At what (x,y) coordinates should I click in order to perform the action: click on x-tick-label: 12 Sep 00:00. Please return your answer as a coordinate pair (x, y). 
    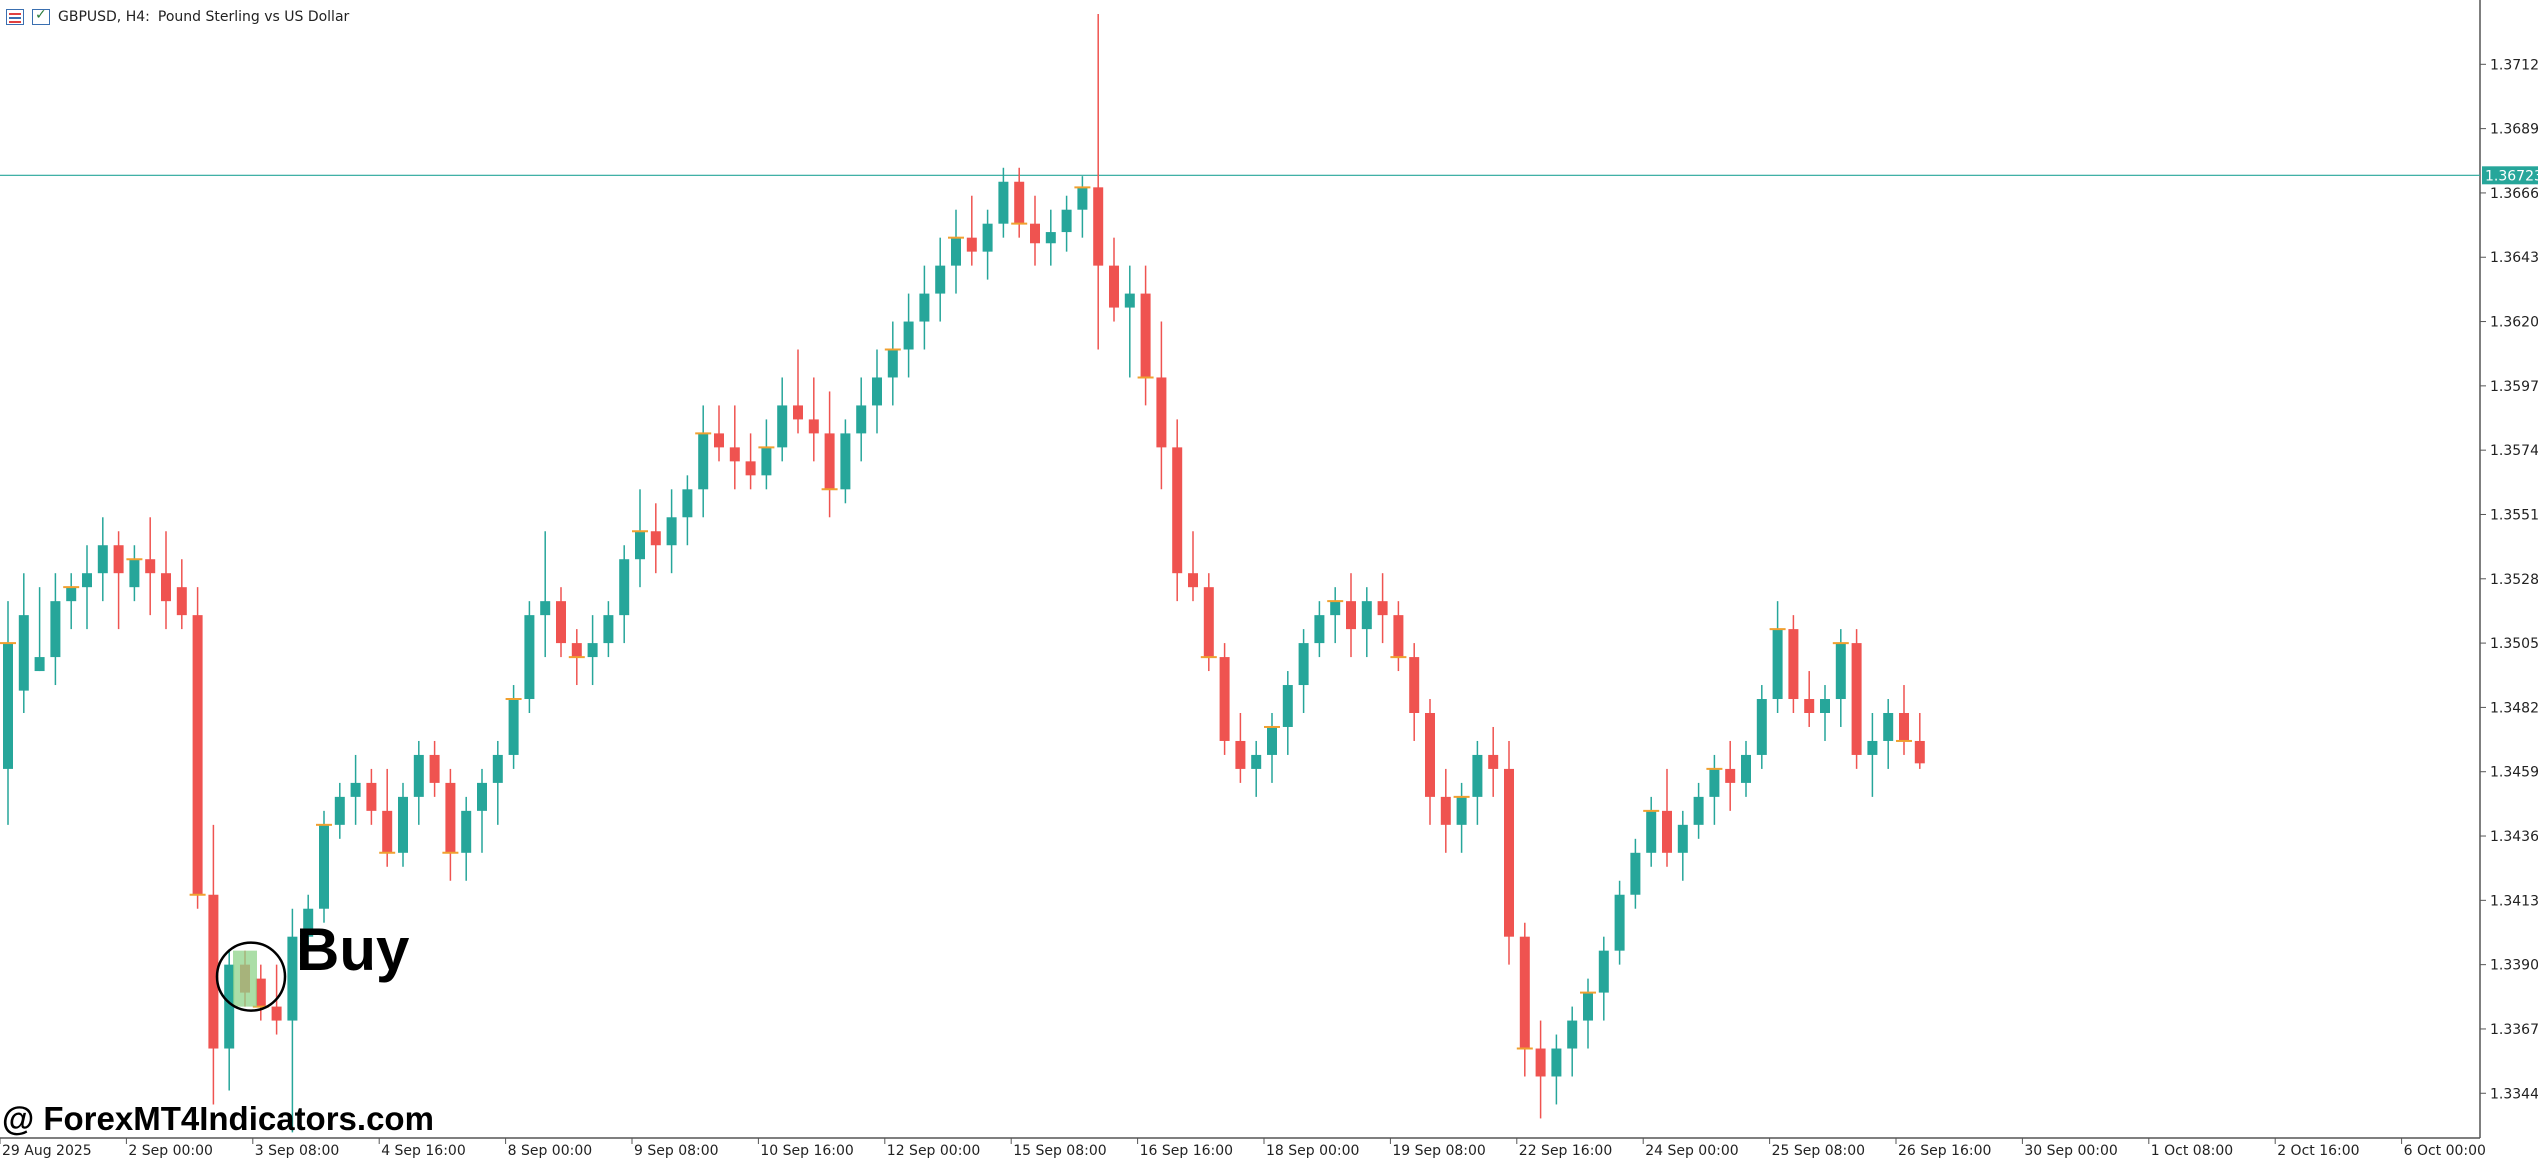
    Looking at the image, I should click on (933, 1151).